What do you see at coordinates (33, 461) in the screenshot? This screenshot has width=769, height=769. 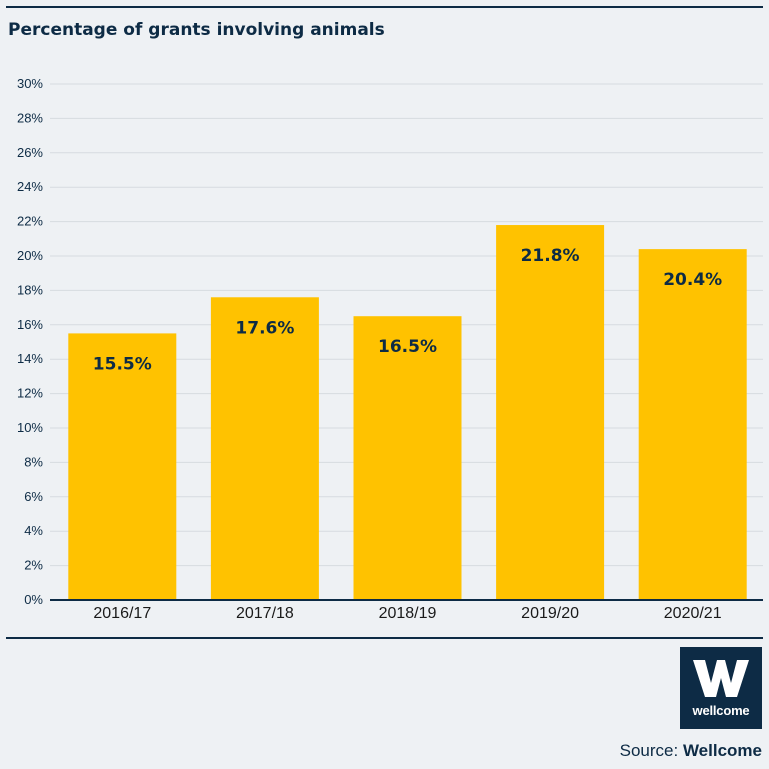 I see `y-tick-label: 8%` at bounding box center [33, 461].